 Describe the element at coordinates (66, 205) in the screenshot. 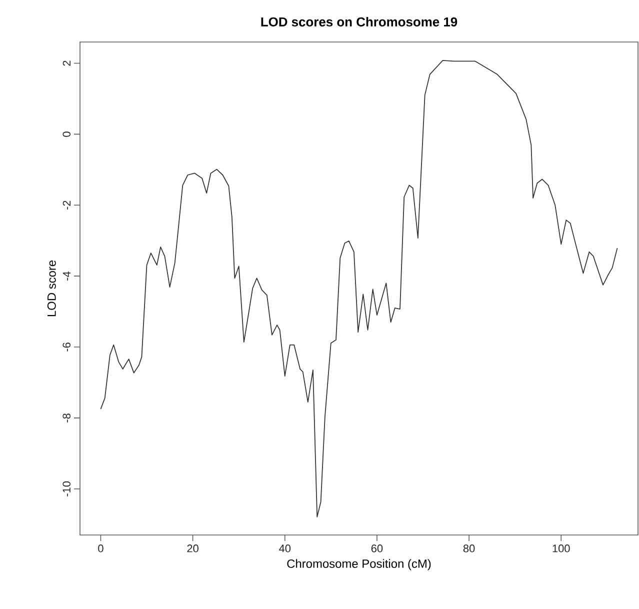

I see `y-tick-label: -2` at that location.